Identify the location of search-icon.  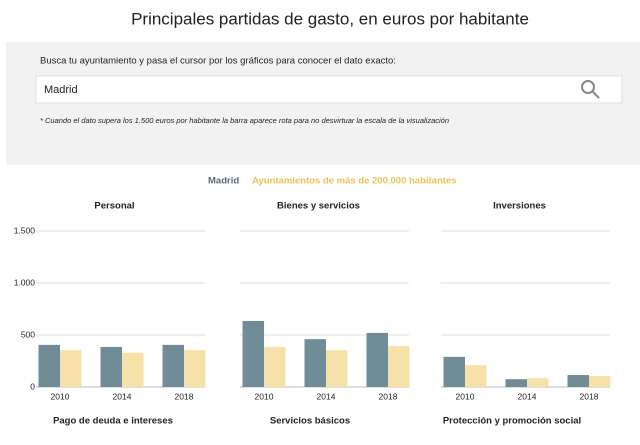
(590, 89).